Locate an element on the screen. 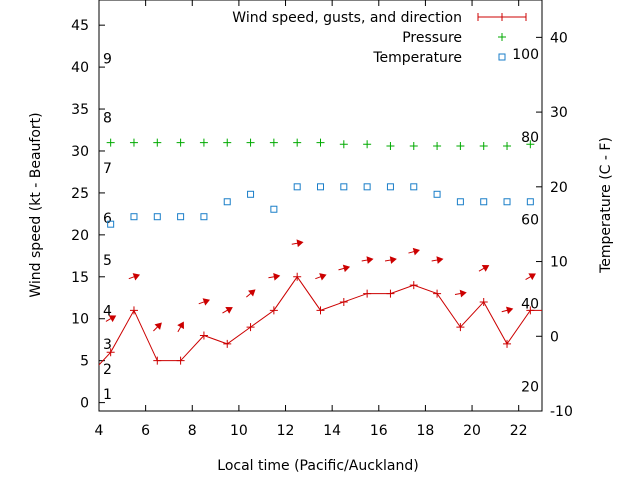 The height and width of the screenshot is (480, 640). x-tick-label: 16 is located at coordinates (379, 431).